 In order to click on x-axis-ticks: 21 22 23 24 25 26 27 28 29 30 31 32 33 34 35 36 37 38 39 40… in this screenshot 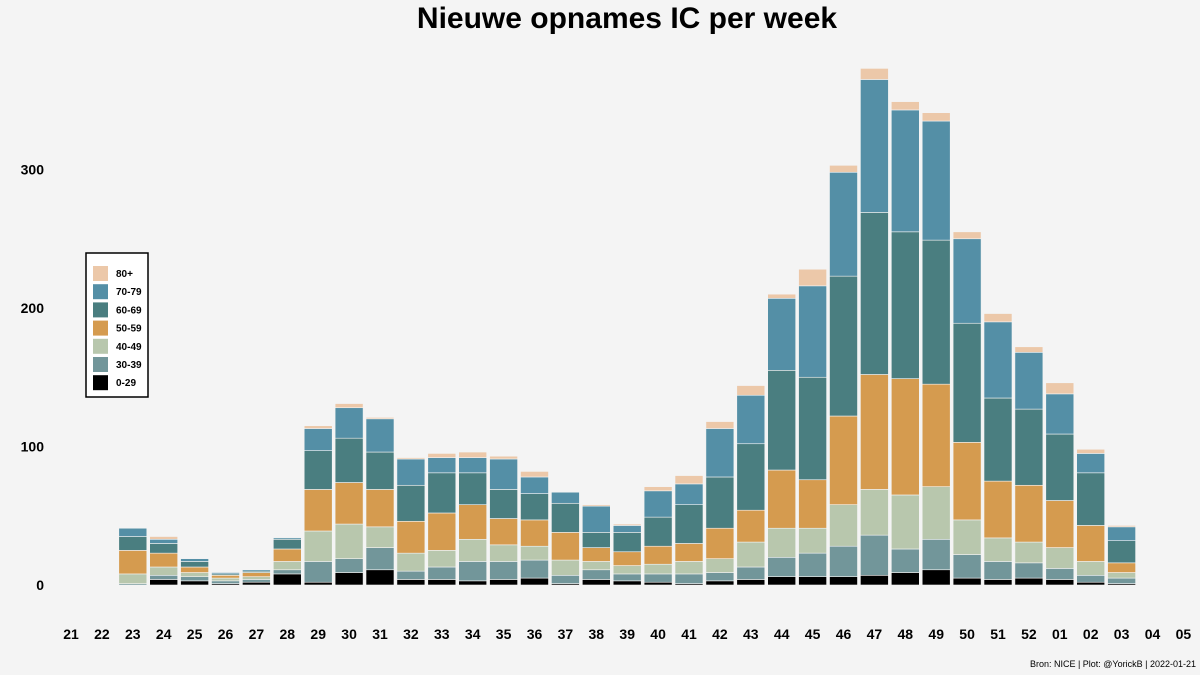, I will do `click(627, 634)`.